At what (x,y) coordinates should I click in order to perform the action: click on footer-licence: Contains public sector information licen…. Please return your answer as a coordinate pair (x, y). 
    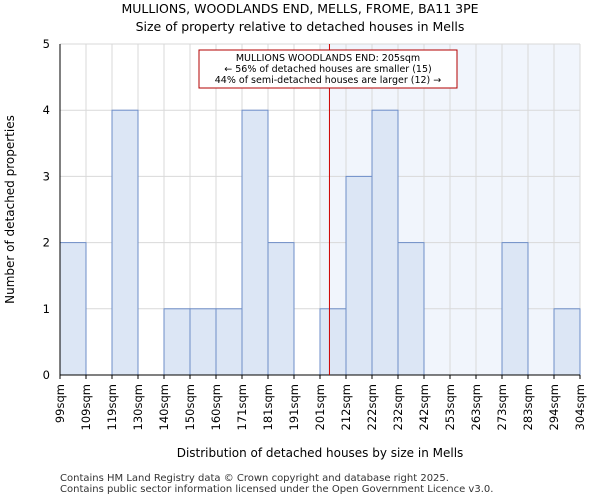
    Looking at the image, I should click on (277, 489).